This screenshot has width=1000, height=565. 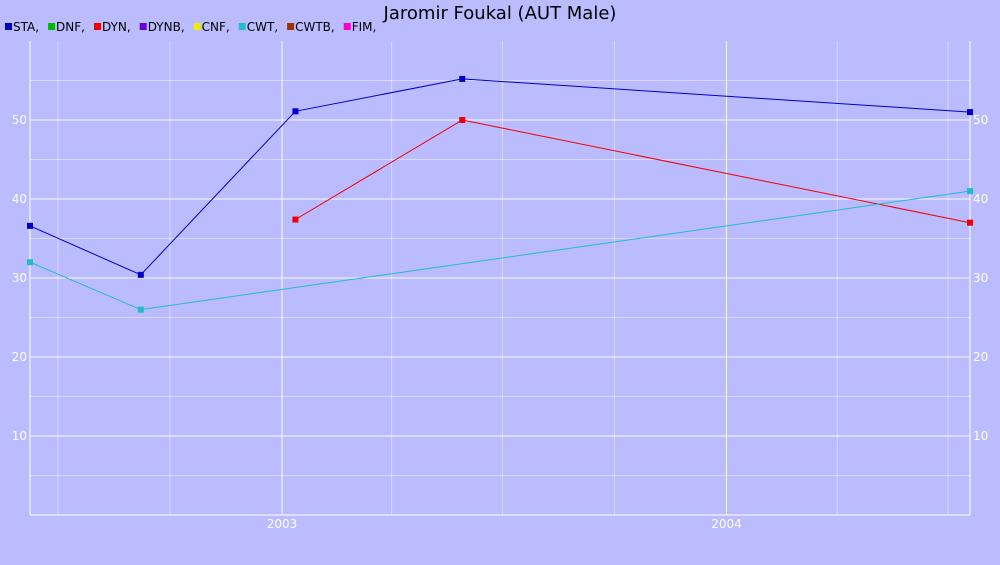 What do you see at coordinates (980, 120) in the screenshot?
I see `y-tick-label-right: 50` at bounding box center [980, 120].